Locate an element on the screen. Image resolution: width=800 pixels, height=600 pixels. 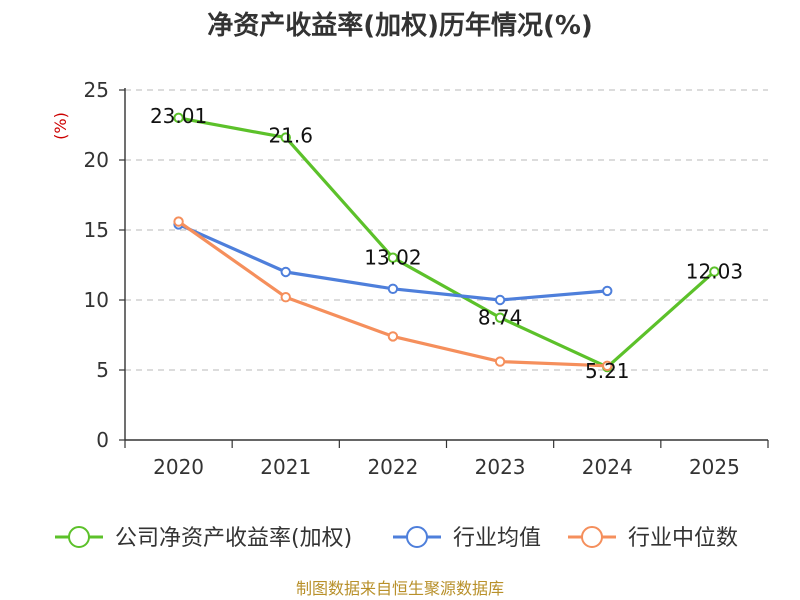
x-tick-label-2022: 2022 is located at coordinates (392, 467).